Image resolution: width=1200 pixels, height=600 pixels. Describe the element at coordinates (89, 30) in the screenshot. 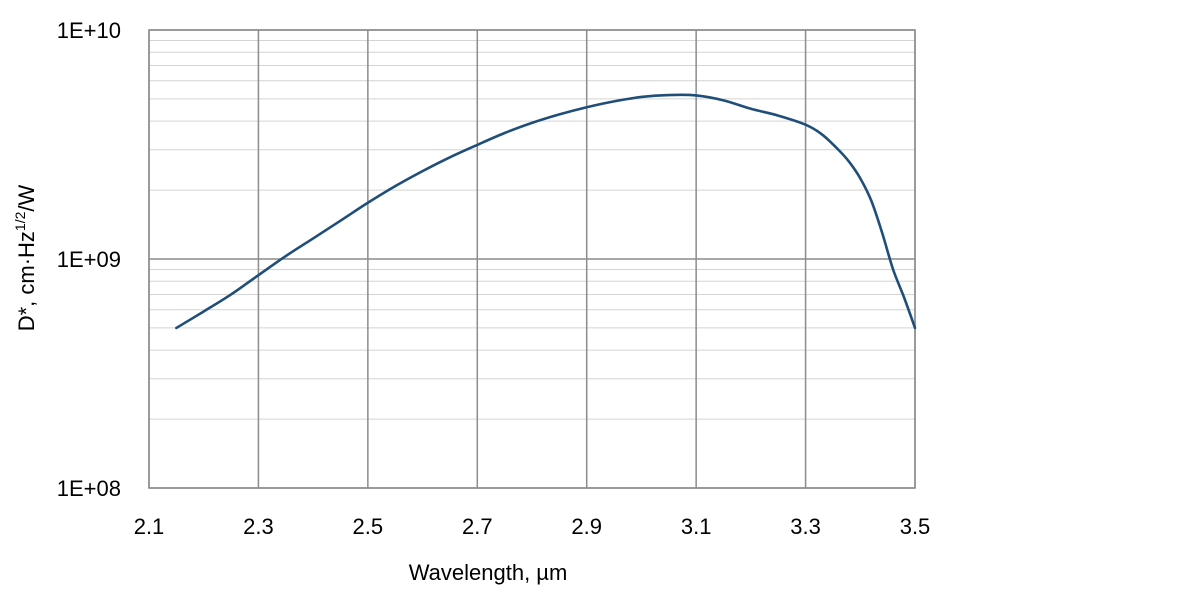

I see `y-tick-label: 1E+10` at that location.